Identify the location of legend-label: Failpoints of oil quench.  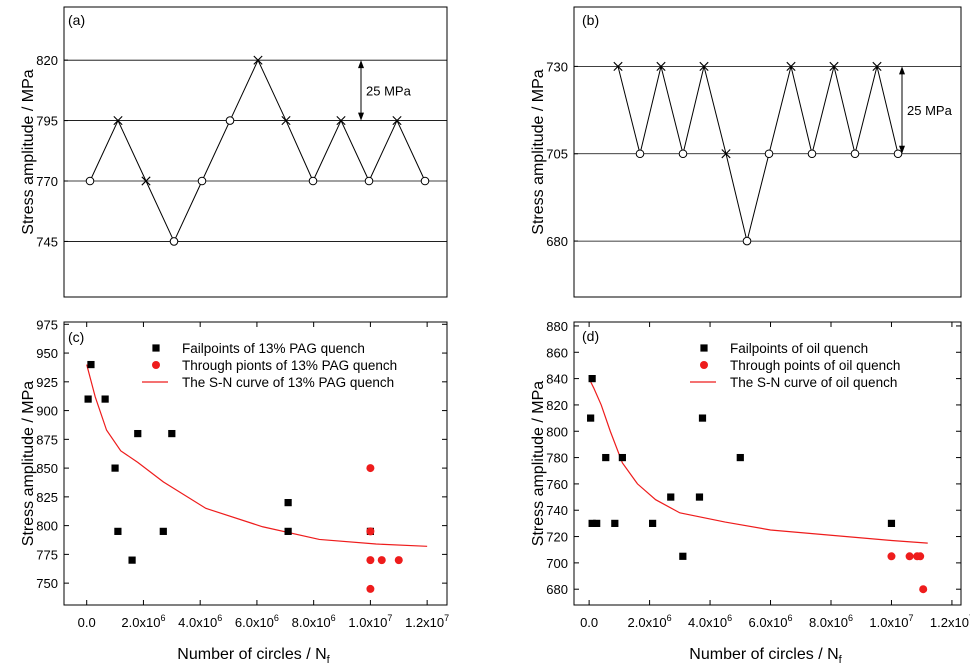
(799, 348).